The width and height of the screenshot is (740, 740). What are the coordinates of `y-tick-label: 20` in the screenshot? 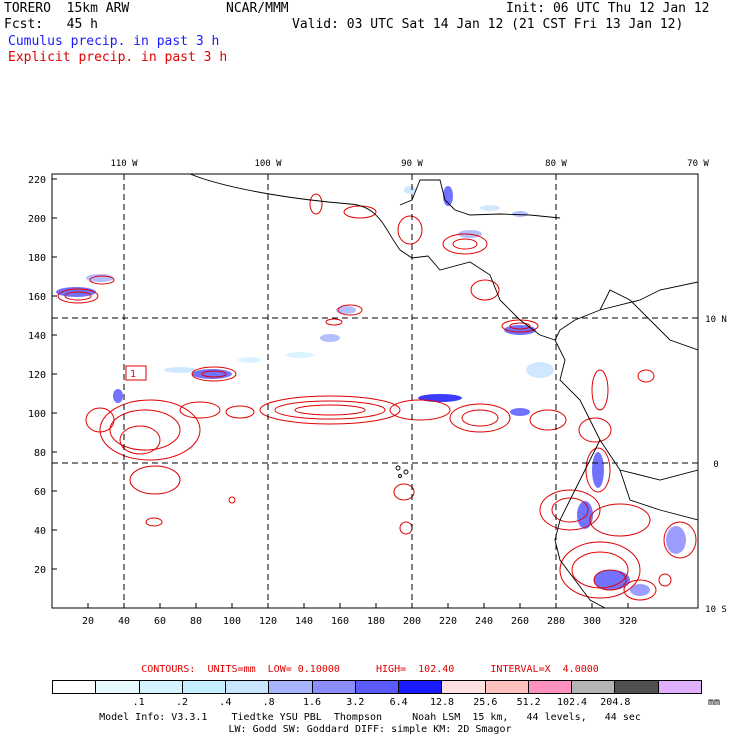 It's located at (40, 570).